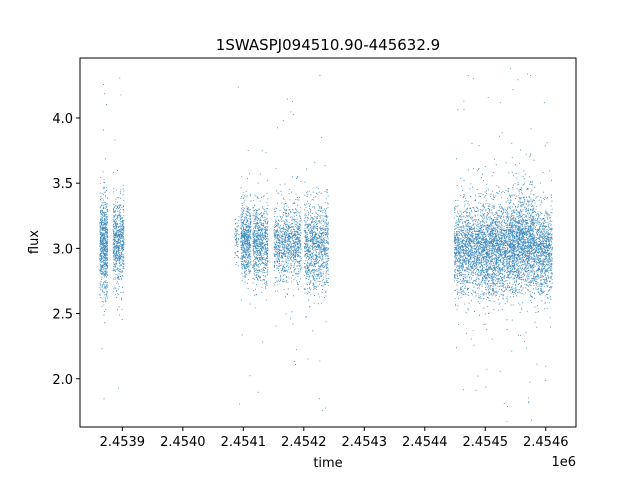 Image resolution: width=640 pixels, height=480 pixels. What do you see at coordinates (183, 442) in the screenshot?
I see `x-tick-label: 2.4540` at bounding box center [183, 442].